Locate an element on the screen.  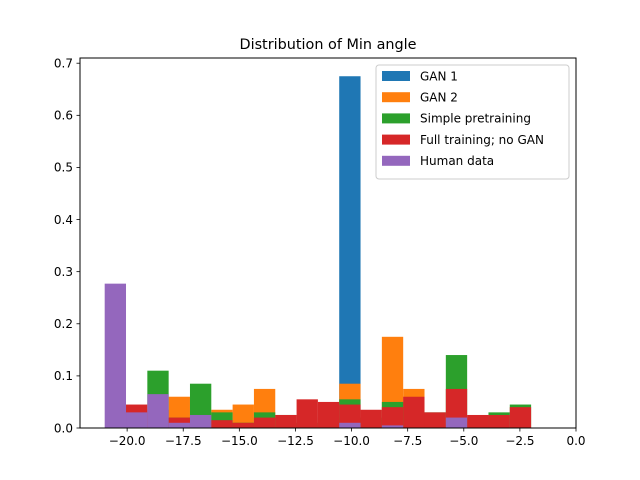
x-axis: −20.0 −17.5 −15.0 −12.5 −10.0 −7.5 −5.0 −2.5 0.0 is located at coordinates (347, 438).